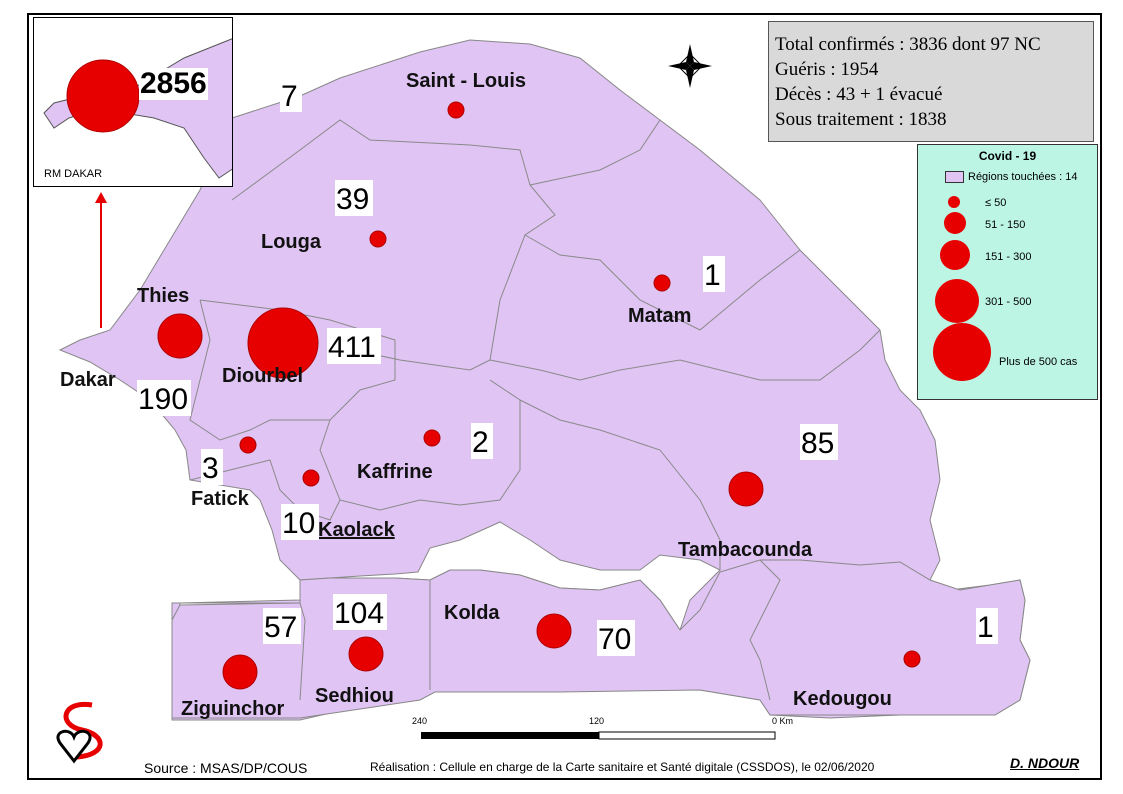 The height and width of the screenshot is (794, 1123). I want to click on legend-regions-row: Régions touchées : 14, so click(1011, 177).